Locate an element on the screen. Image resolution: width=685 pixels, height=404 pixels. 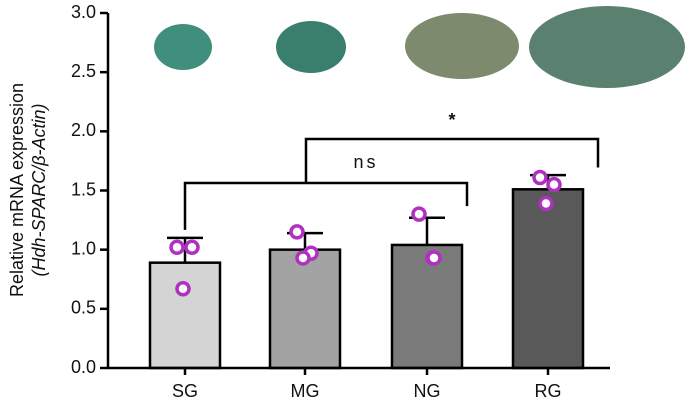
x-tick-label: RG is located at coordinates (548, 391).